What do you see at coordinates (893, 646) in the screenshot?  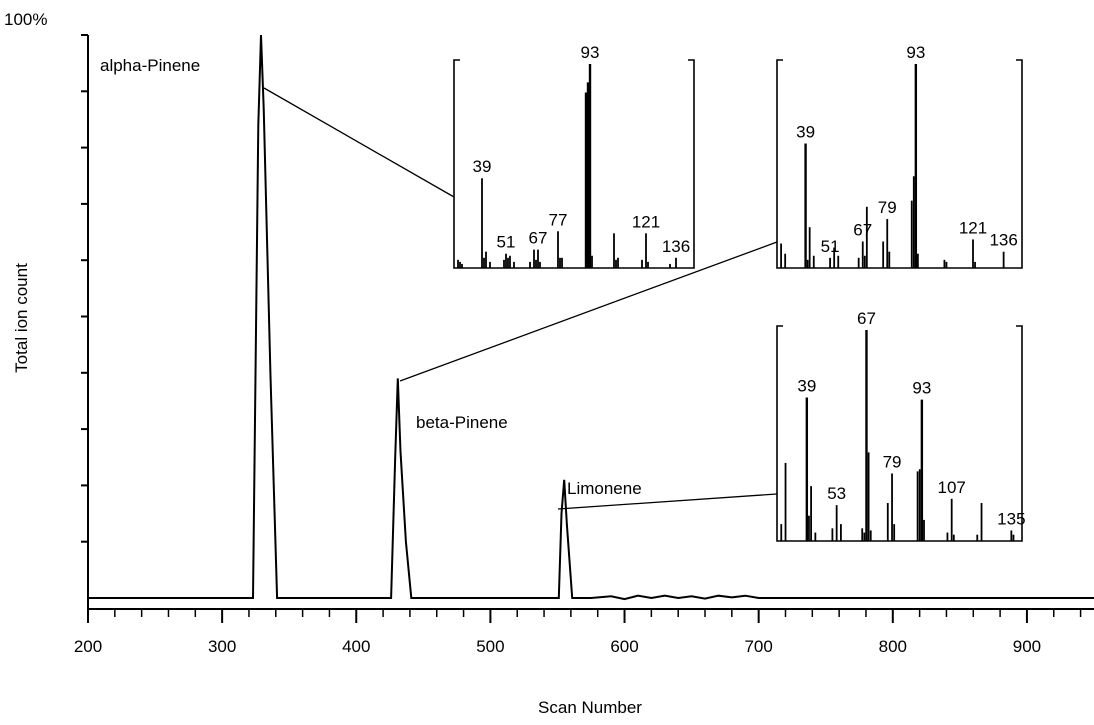 I see `x-tick-label: 800` at bounding box center [893, 646].